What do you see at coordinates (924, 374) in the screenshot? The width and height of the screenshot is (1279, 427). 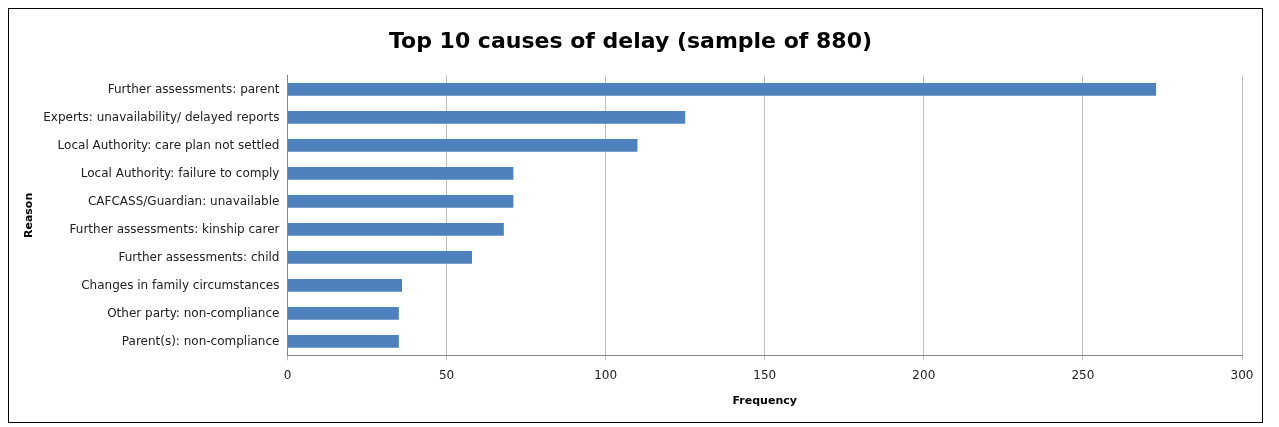 I see `x-tick-label: 200` at bounding box center [924, 374].